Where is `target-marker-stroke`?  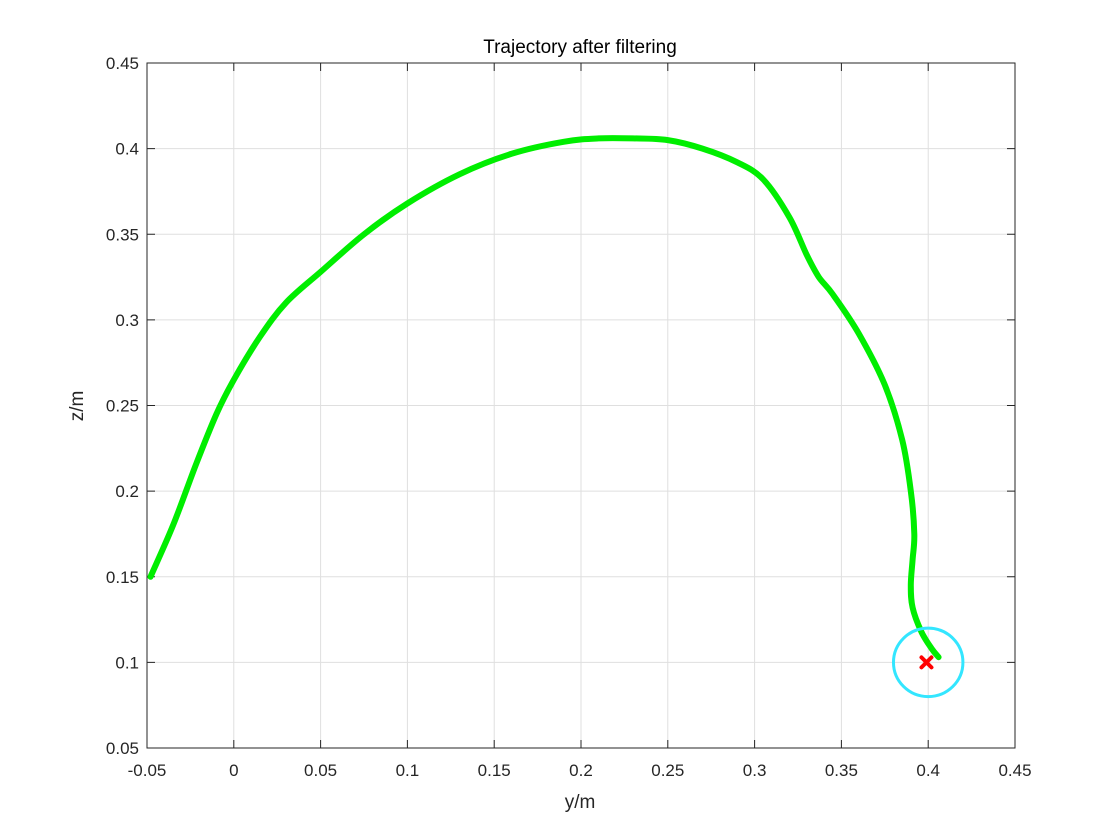 target-marker-stroke is located at coordinates (926, 662).